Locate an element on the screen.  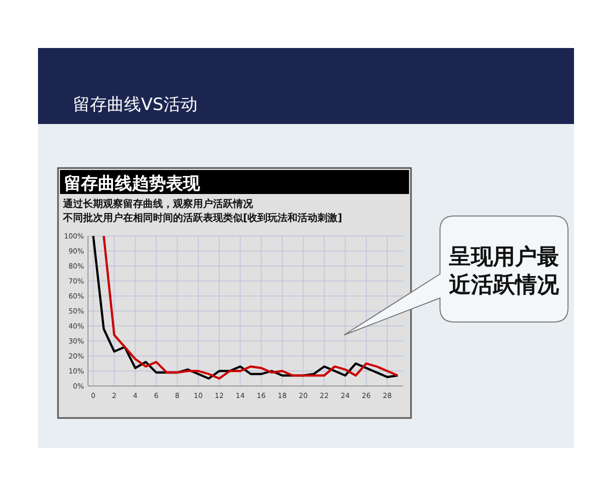
chart-subtitle: 留存曲线趋势表现 is located at coordinates (132, 184).